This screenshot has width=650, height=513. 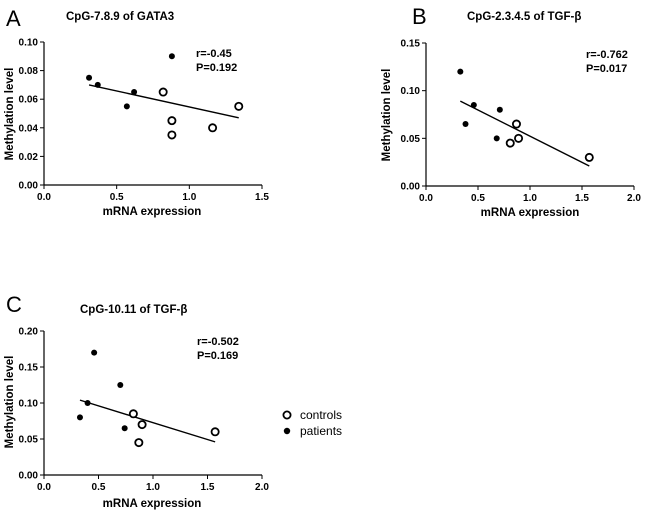 What do you see at coordinates (419, 16) in the screenshot?
I see `panel-letter-b: B` at bounding box center [419, 16].